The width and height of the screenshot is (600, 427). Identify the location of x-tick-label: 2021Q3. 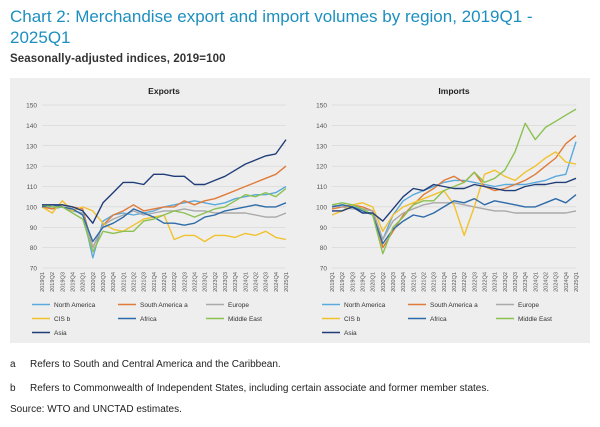
(435, 282).